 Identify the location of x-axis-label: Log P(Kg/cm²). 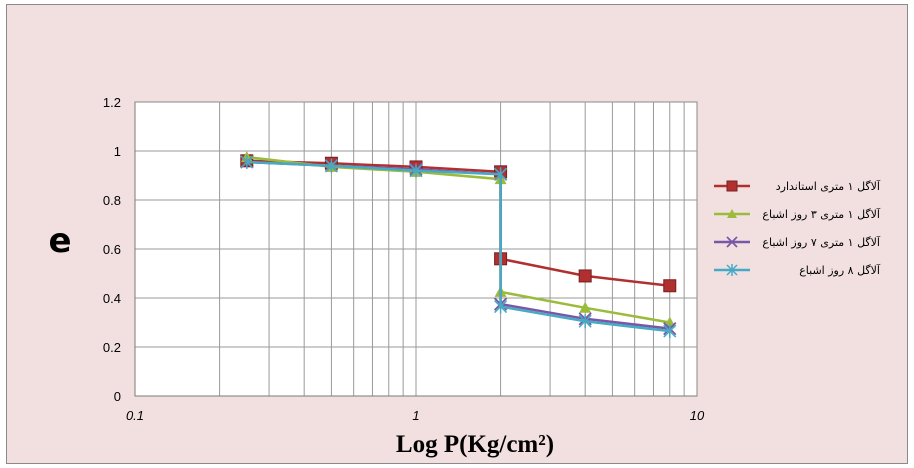
(475, 444).